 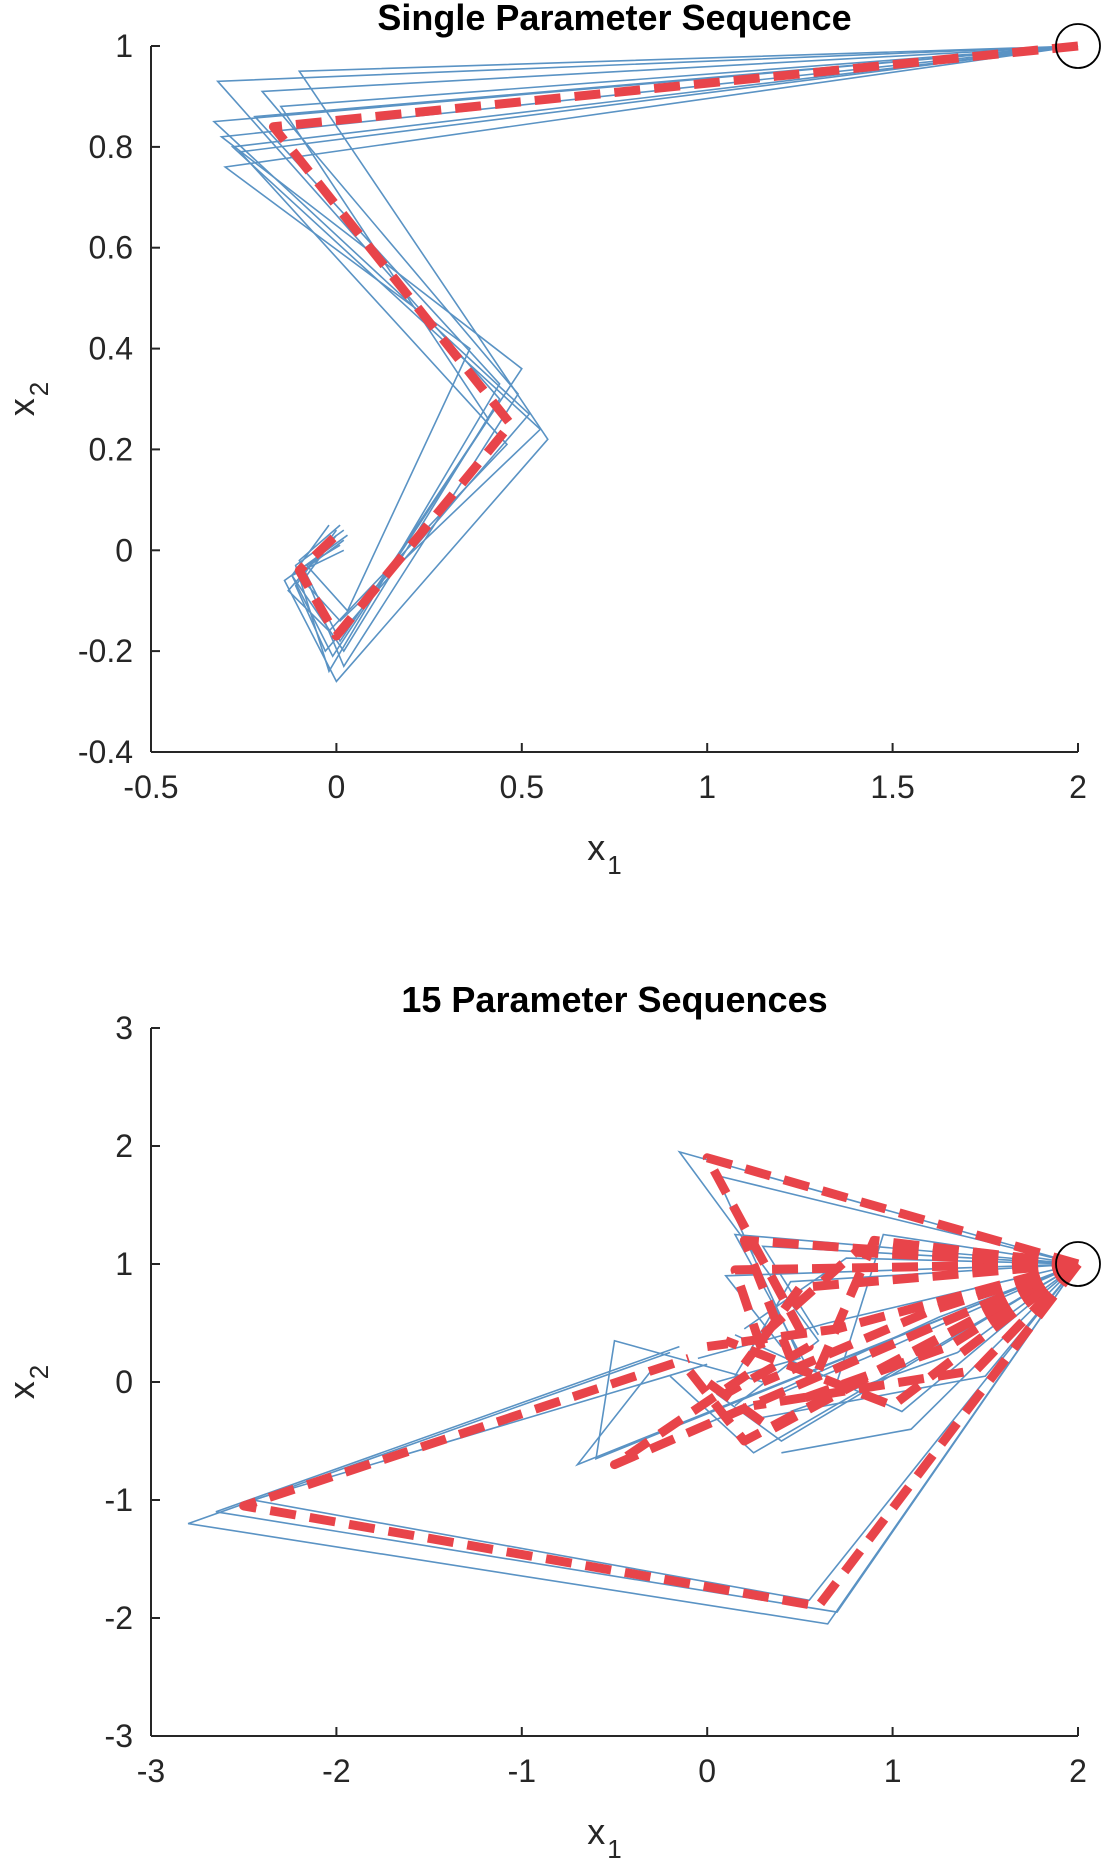 What do you see at coordinates (522, 787) in the screenshot?
I see `x-tick-label: 0.5` at bounding box center [522, 787].